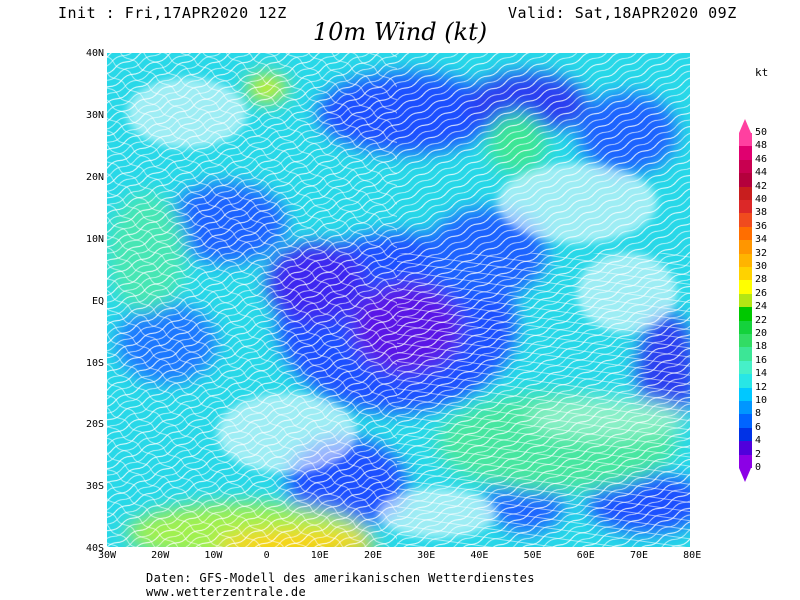  I want to click on init-time: Init : Fri,17APR2020 12Z, so click(172, 13).